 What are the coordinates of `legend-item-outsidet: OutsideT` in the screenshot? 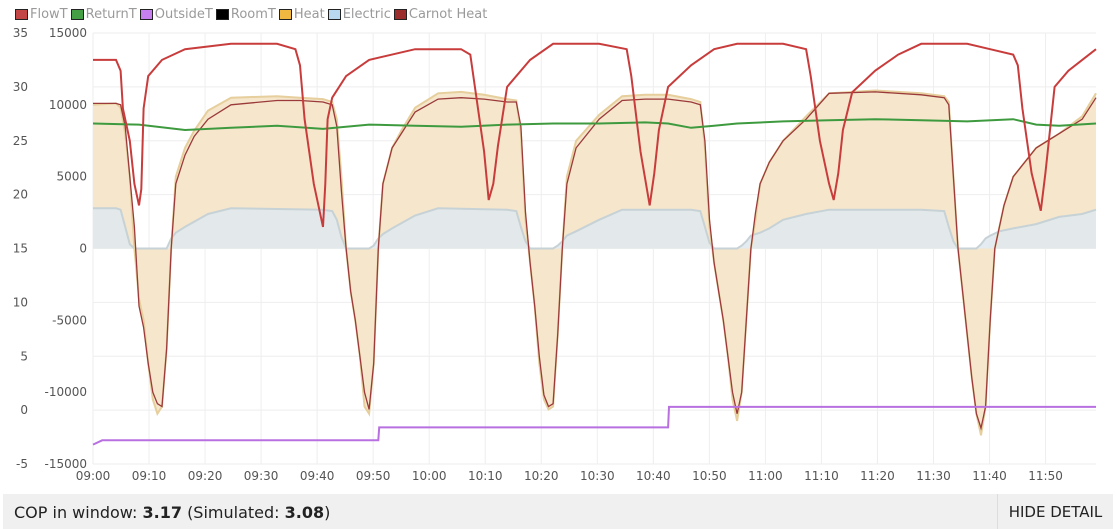 It's located at (176, 14).